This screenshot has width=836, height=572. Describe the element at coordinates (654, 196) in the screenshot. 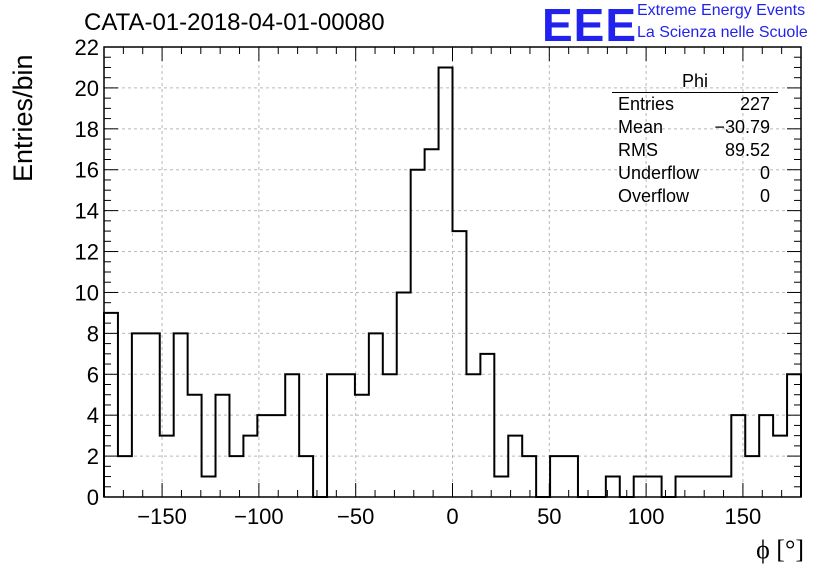

I see `stats-label: Overflow` at that location.